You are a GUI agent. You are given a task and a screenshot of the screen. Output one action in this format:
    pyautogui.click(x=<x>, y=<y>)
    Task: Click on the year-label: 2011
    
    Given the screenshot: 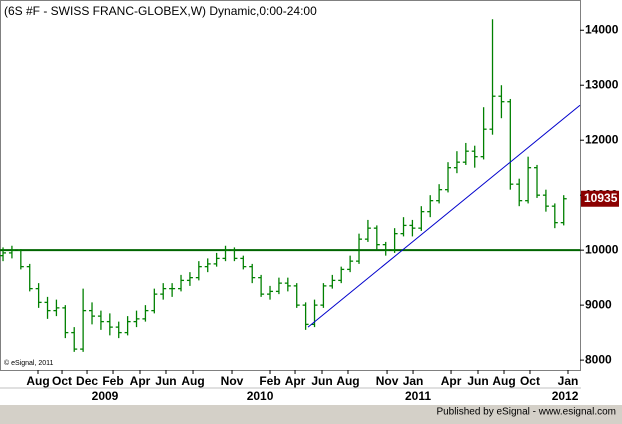 What is the action you would take?
    pyautogui.click(x=418, y=396)
    